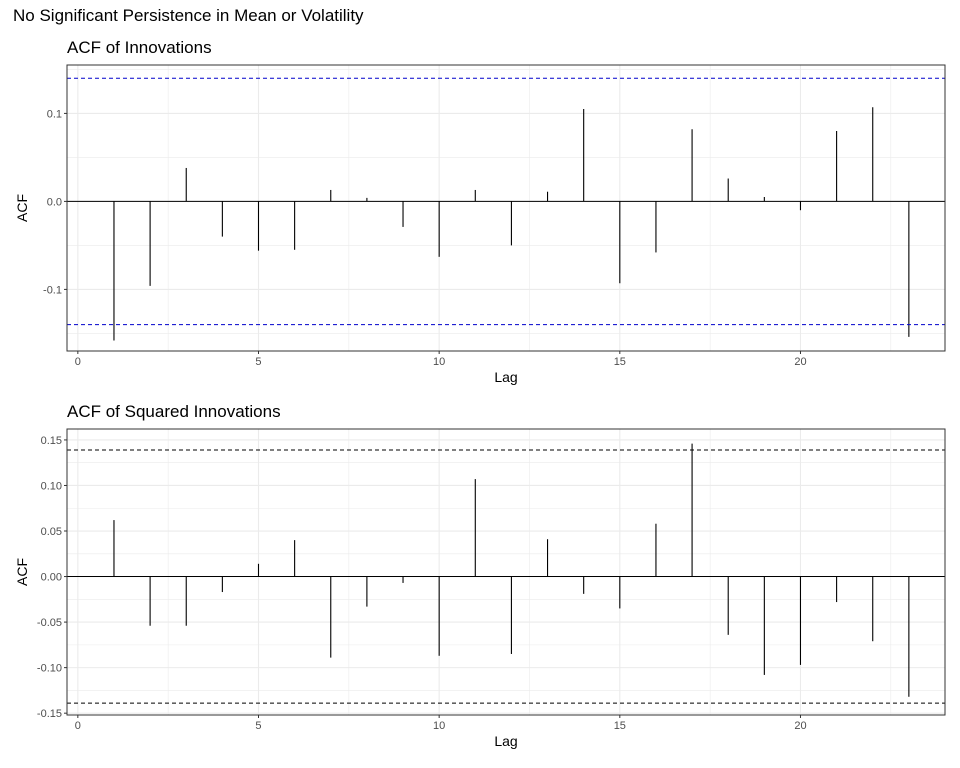 The height and width of the screenshot is (768, 960). Describe the element at coordinates (51, 486) in the screenshot. I see `y-tick-label: 0.10` at that location.